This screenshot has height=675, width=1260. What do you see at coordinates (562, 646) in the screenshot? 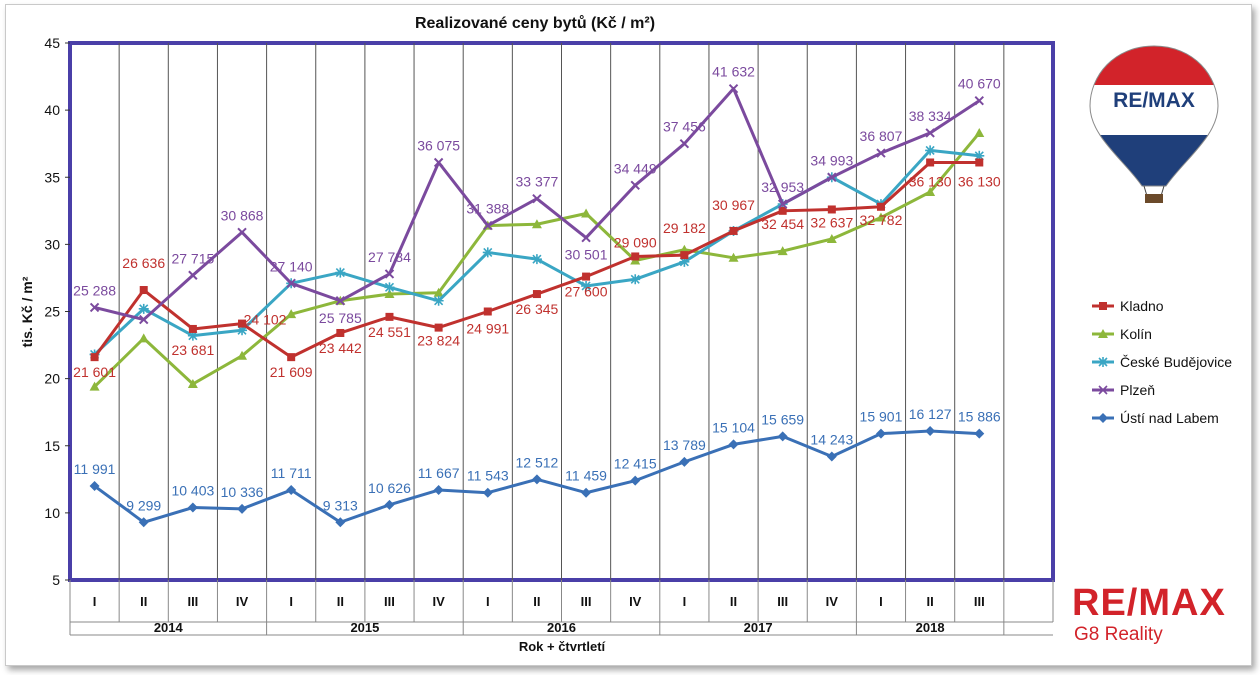
I see `x-axis-title: Rok + čtvrtletí` at bounding box center [562, 646].